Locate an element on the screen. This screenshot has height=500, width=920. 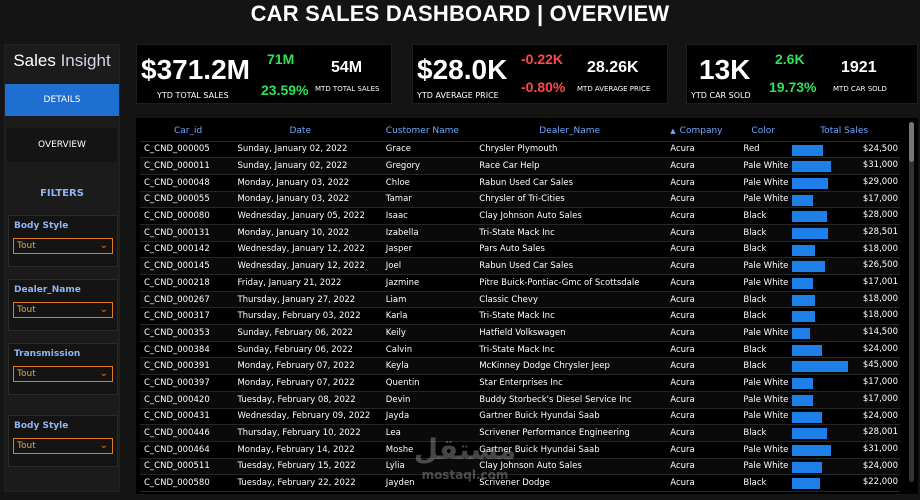
logo-primary: Sales is located at coordinates (34, 60).